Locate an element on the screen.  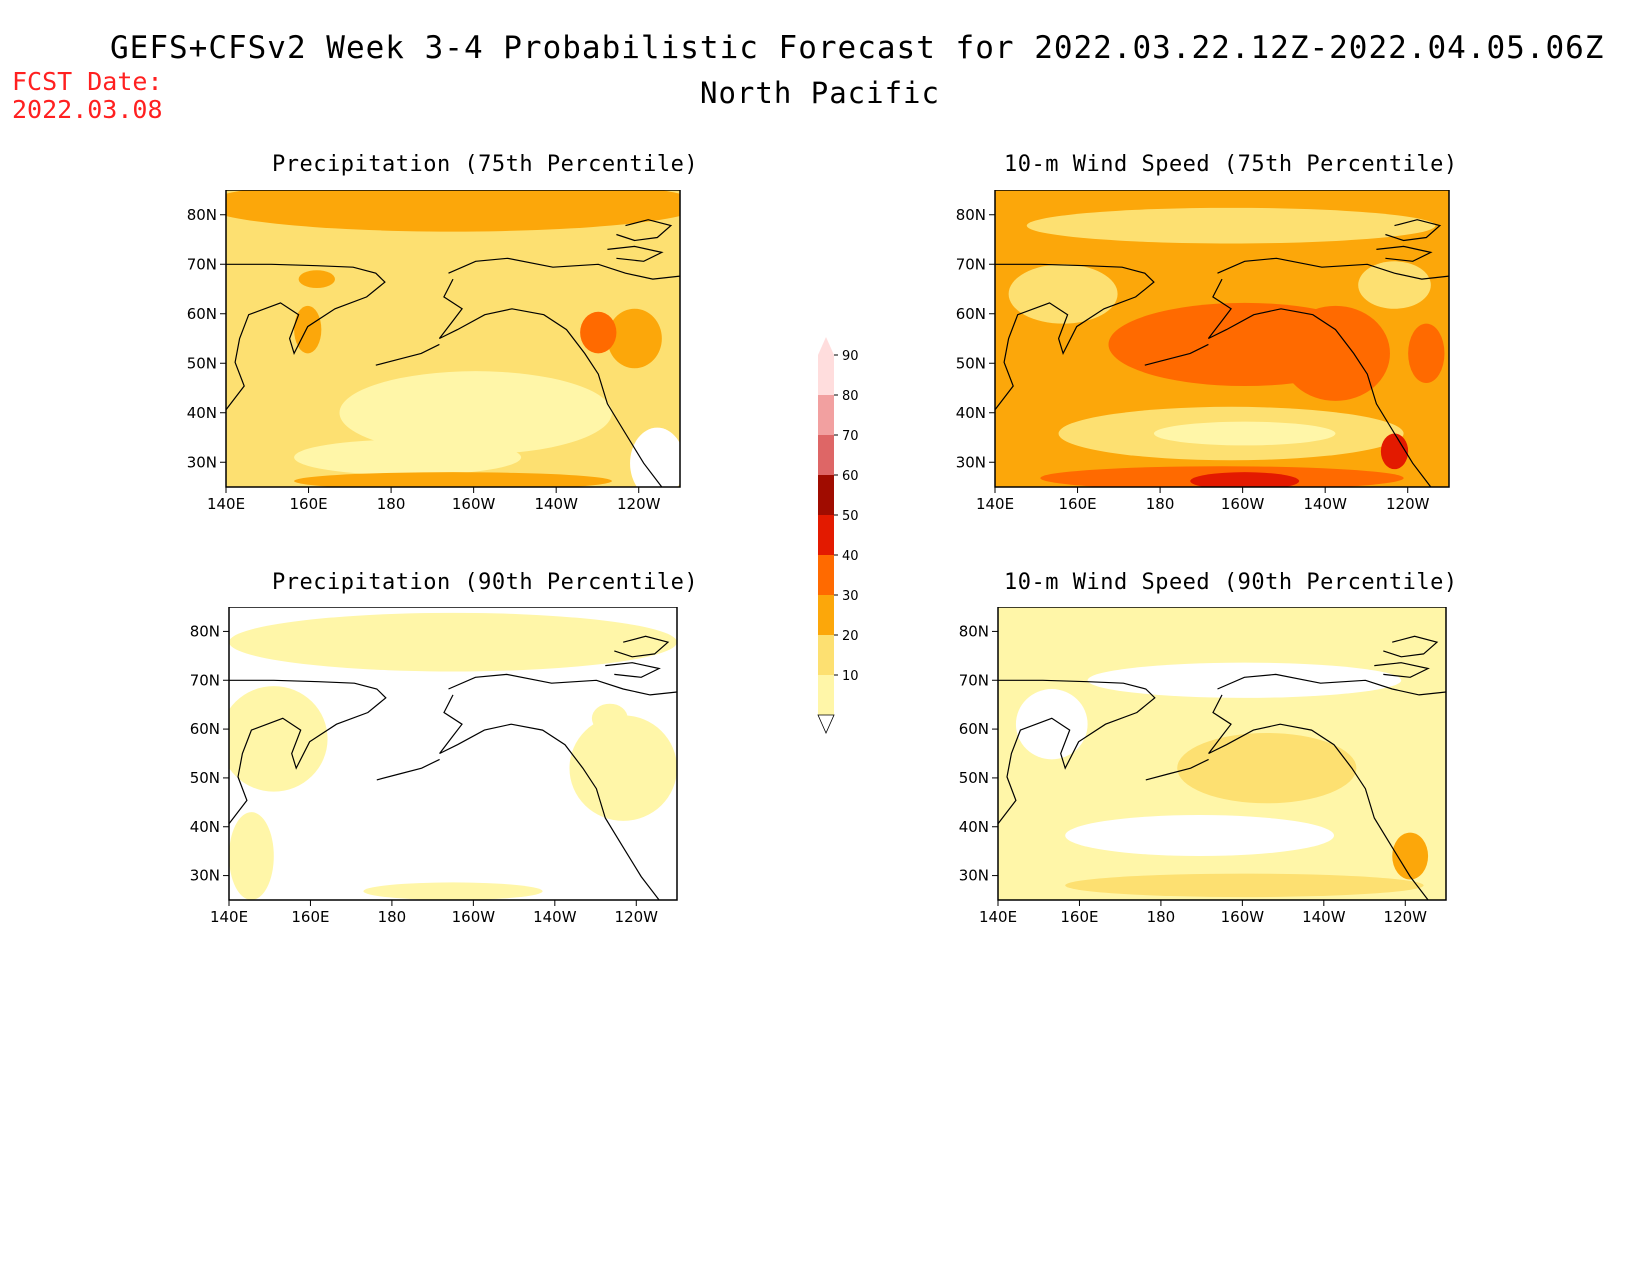
panel-title-precip-75: Precipitation (75th Percentile) is located at coordinates (485, 164).